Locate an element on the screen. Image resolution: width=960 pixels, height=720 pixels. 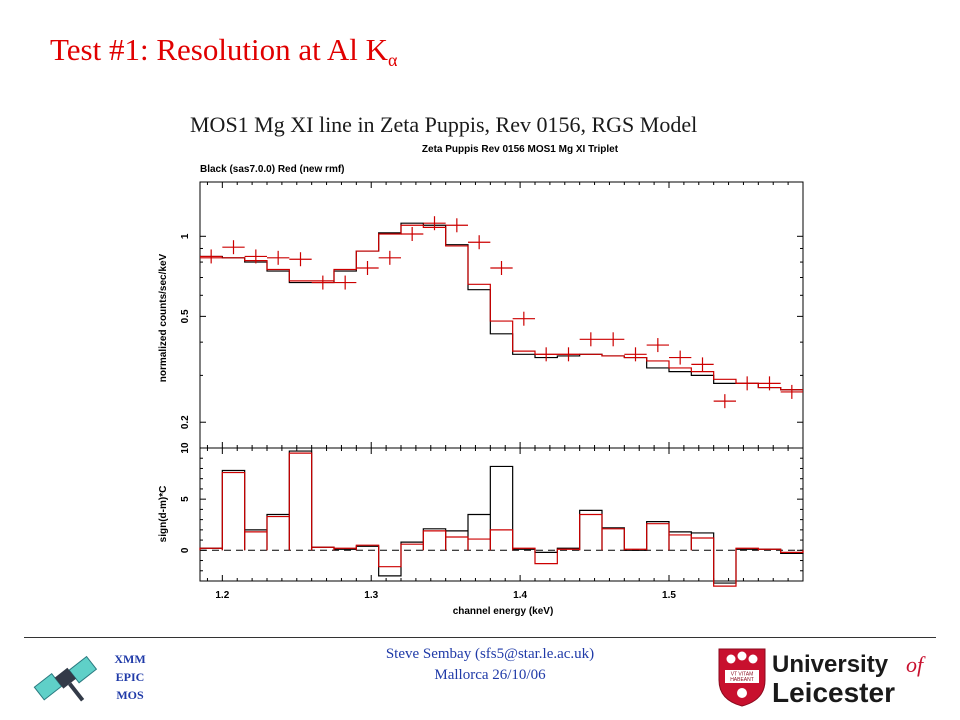
shield-icon: VT VITAM HABEANT is located at coordinates (742, 677).